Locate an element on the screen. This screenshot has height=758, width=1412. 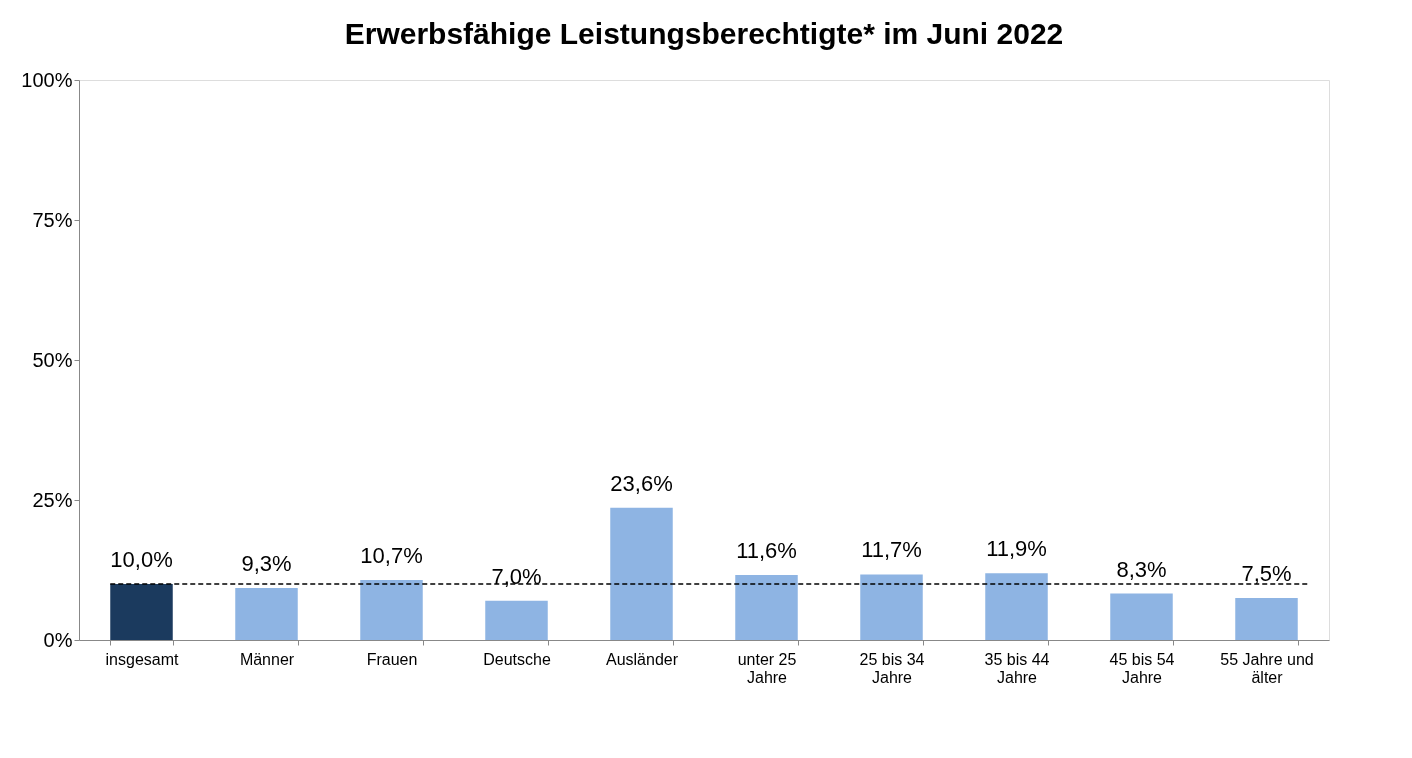
x-tick-label: unter 25 Jahre is located at coordinates (767, 668).